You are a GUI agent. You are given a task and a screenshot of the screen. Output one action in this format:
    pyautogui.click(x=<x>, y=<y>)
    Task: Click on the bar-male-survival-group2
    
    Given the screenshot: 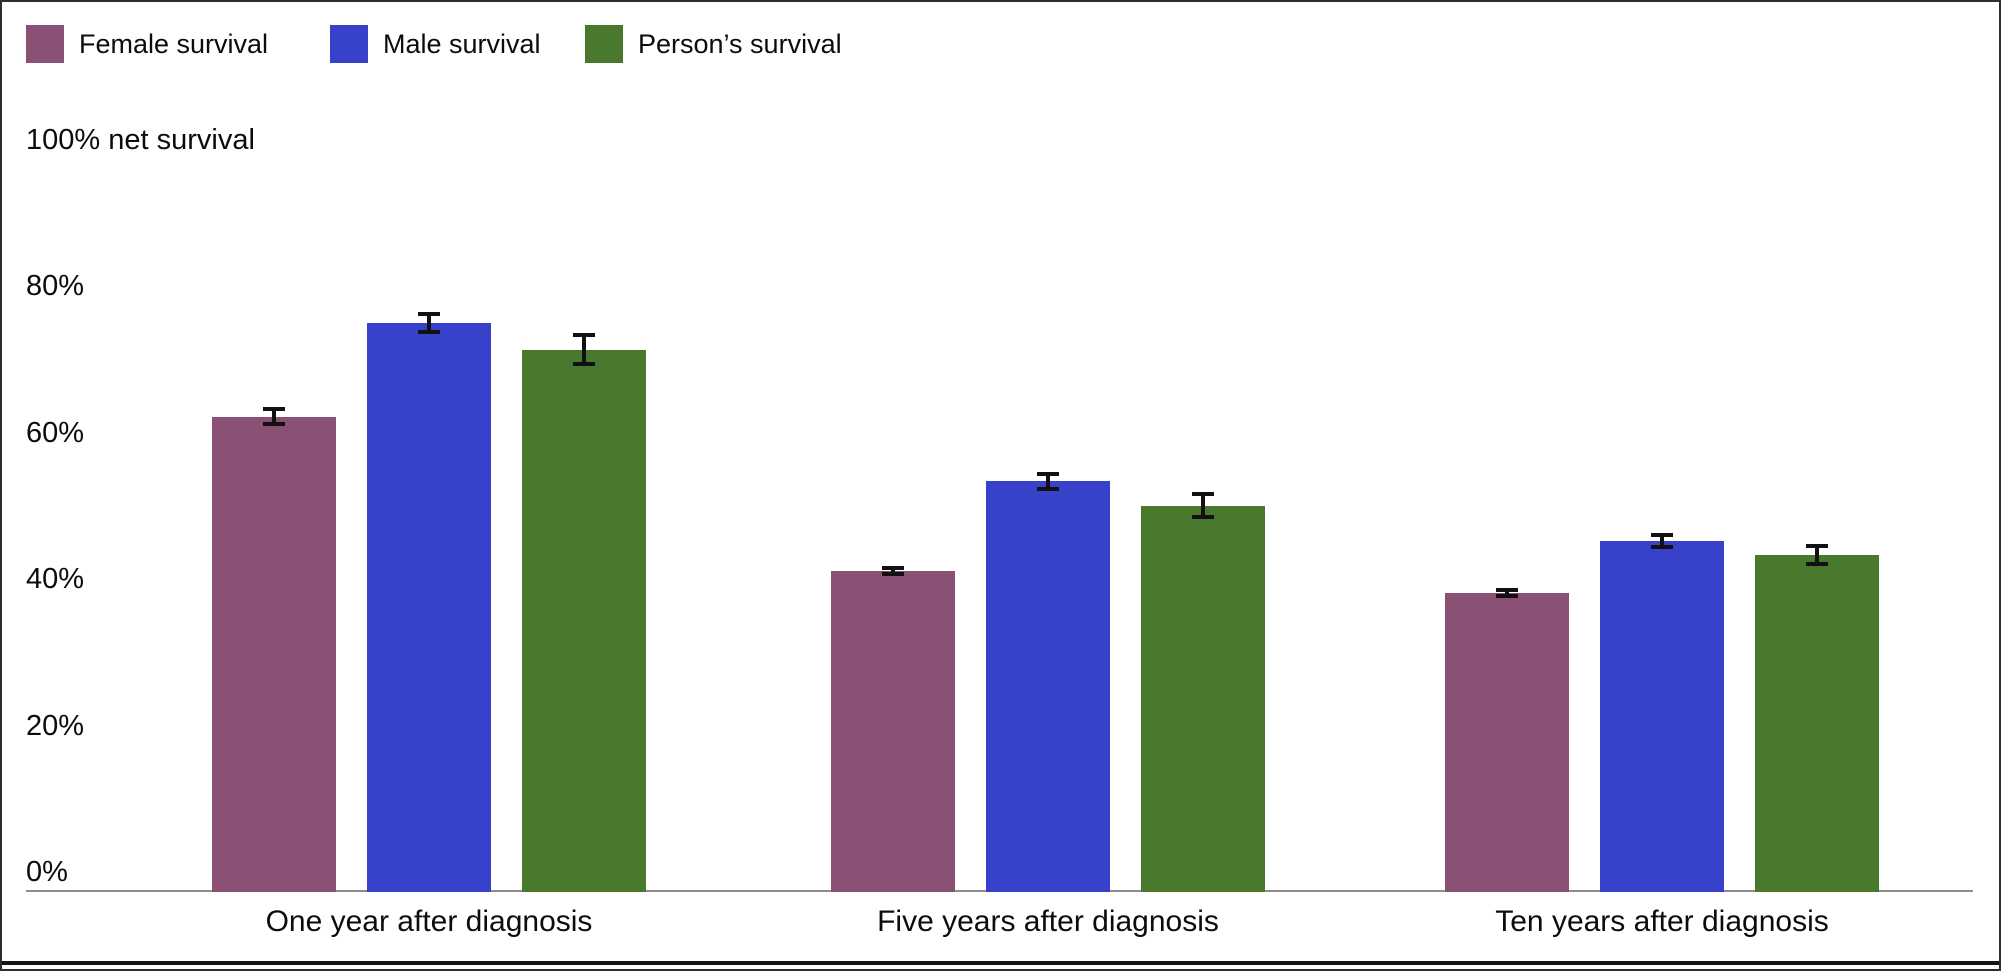 What is the action you would take?
    pyautogui.click(x=1048, y=686)
    